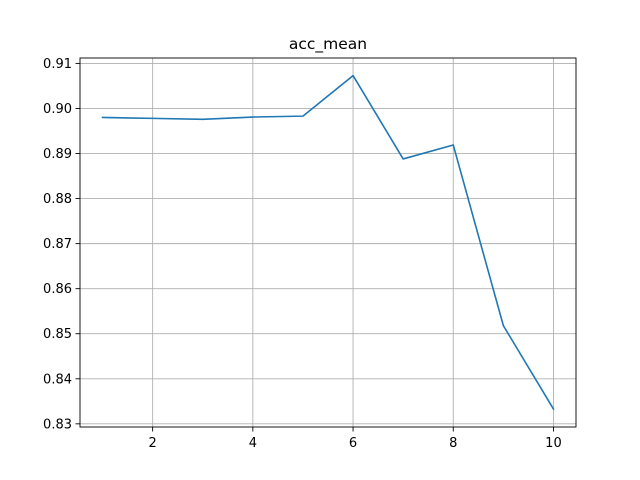 Image resolution: width=640 pixels, height=480 pixels. Describe the element at coordinates (553, 443) in the screenshot. I see `x-tick-label: 10` at that location.